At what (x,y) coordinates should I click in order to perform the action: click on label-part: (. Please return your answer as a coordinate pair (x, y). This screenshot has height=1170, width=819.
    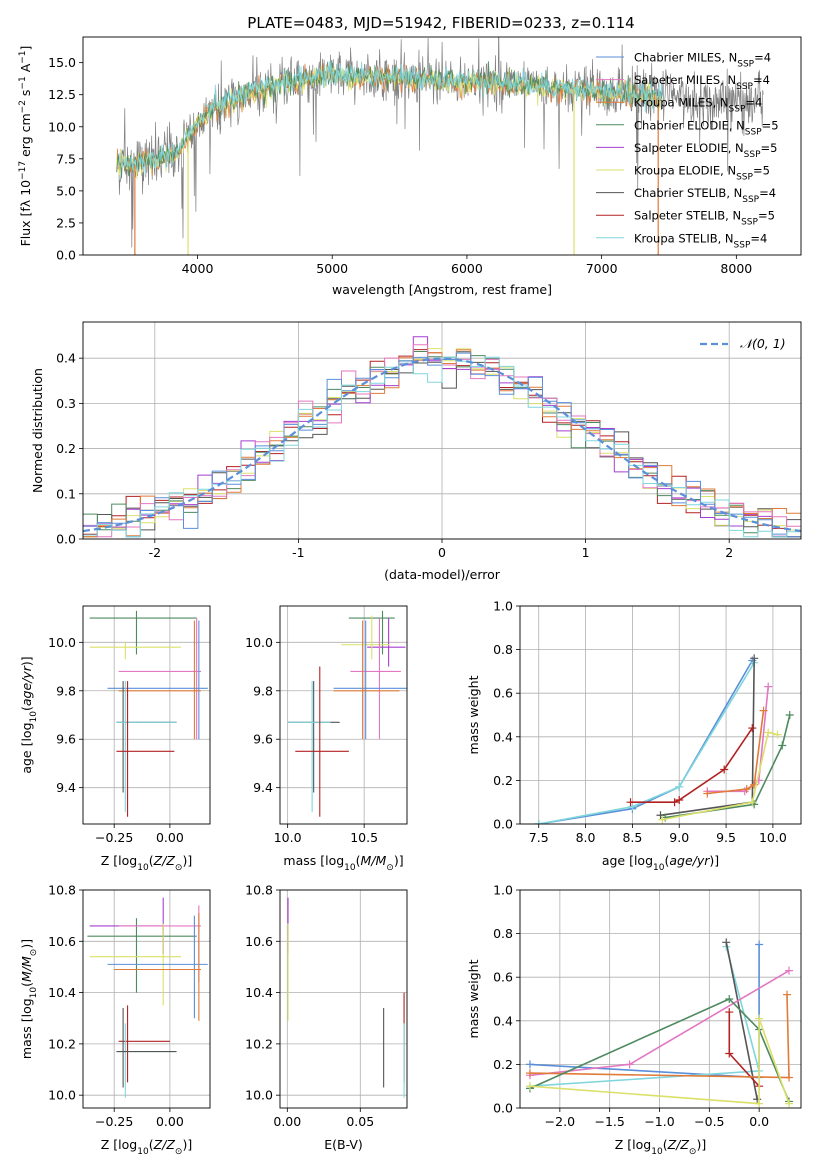
    Looking at the image, I should click on (665, 1144).